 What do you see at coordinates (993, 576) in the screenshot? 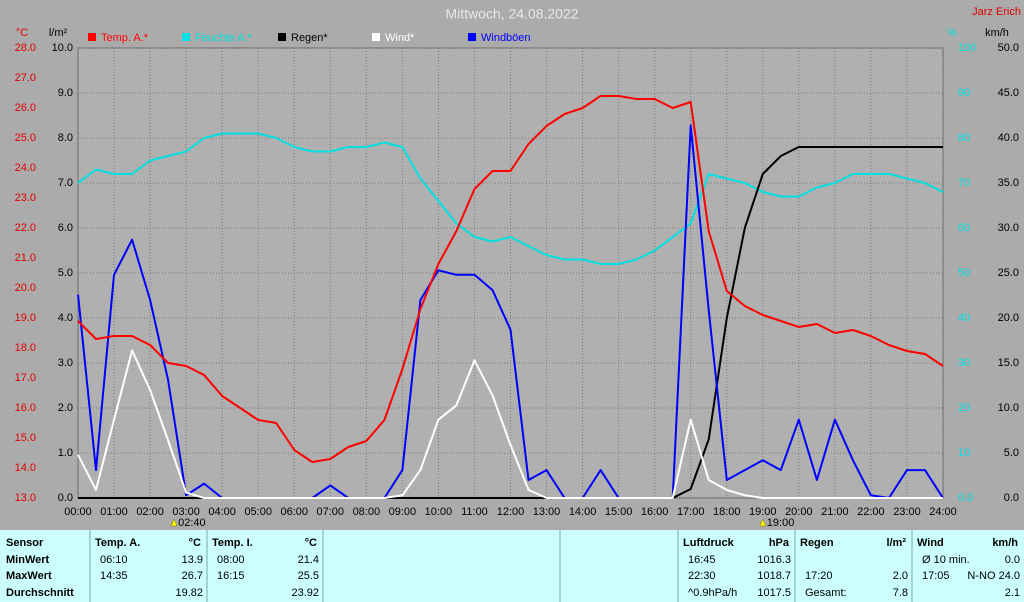
I see `cell-value: N-NO 24.0` at bounding box center [993, 576].